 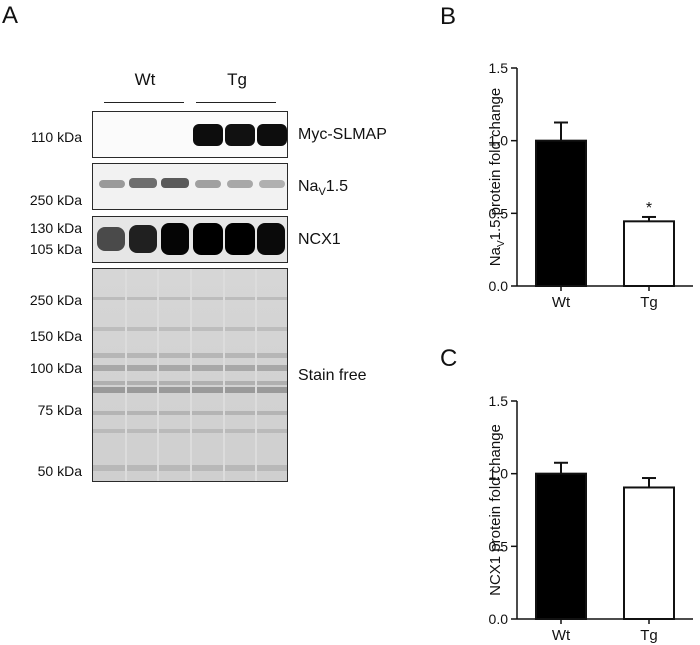 I want to click on blot-myc-slmap, so click(x=190, y=134).